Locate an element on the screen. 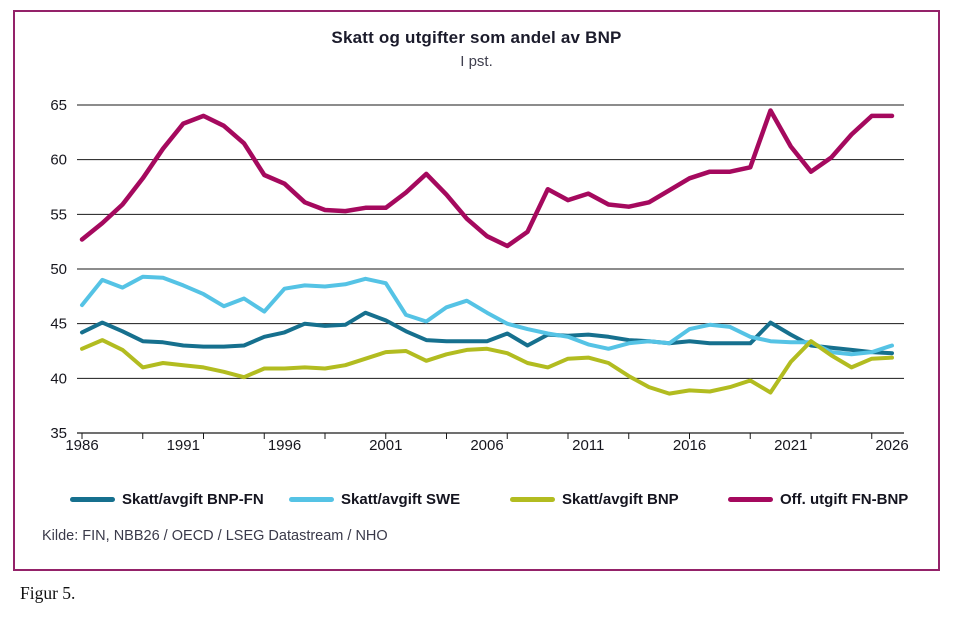 Image resolution: width=956 pixels, height=623 pixels. x-tick-label: 2006 is located at coordinates (486, 445).